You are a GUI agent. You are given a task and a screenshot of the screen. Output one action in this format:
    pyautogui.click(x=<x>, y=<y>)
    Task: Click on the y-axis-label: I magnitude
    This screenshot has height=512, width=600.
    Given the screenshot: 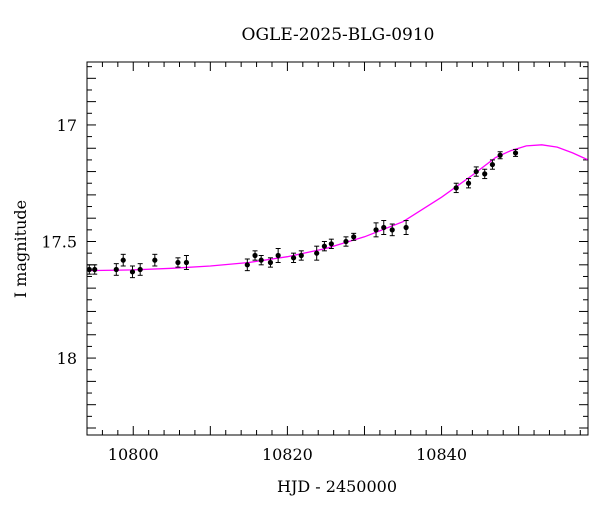 What is the action you would take?
    pyautogui.click(x=20, y=249)
    